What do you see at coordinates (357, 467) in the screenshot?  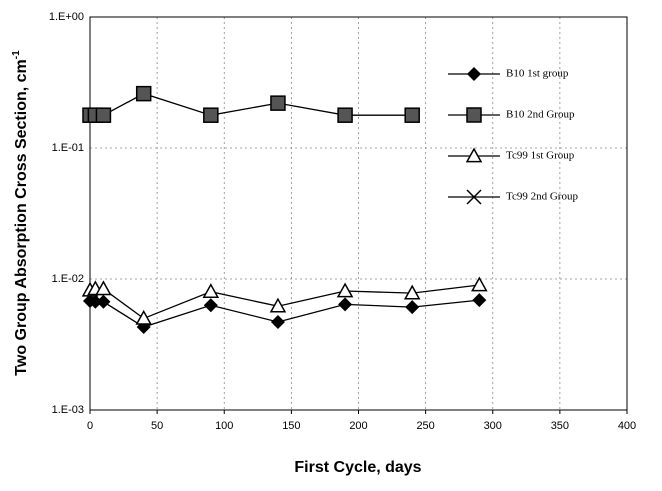 I see `x-axis-title: First Cycle, days` at bounding box center [357, 467].